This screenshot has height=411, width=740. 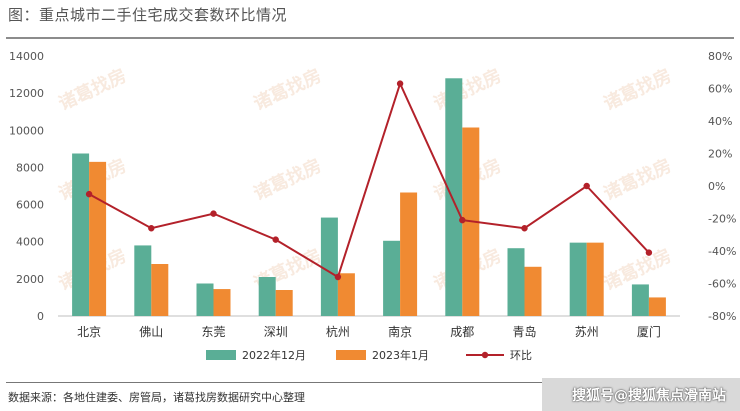 What do you see at coordinates (148, 15) in the screenshot?
I see `chart-title: 图：重点城市二手住宅成交套数环比情况` at bounding box center [148, 15].